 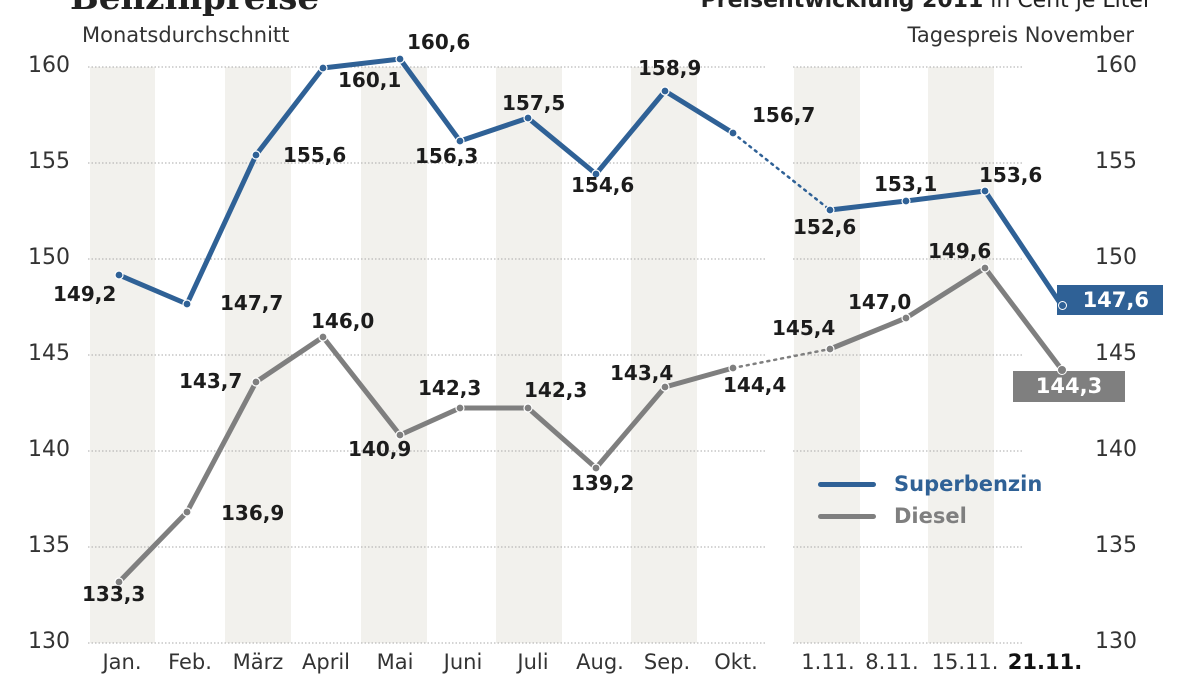 I want to click on value-label: 149,2, so click(x=85, y=294).